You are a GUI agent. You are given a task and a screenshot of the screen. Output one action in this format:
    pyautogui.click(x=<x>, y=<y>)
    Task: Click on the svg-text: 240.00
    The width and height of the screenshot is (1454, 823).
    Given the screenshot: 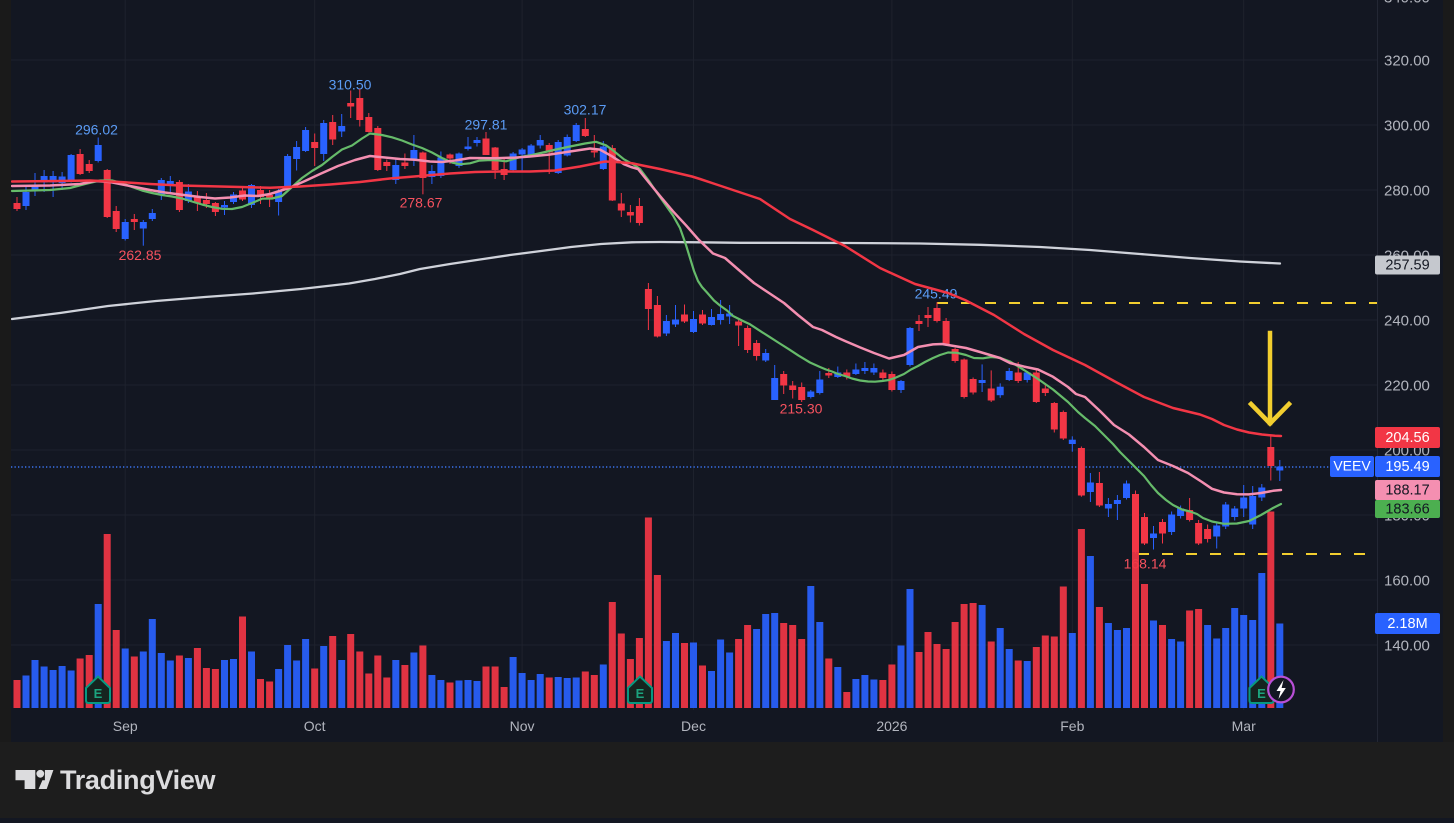 What is the action you would take?
    pyautogui.click(x=1407, y=320)
    